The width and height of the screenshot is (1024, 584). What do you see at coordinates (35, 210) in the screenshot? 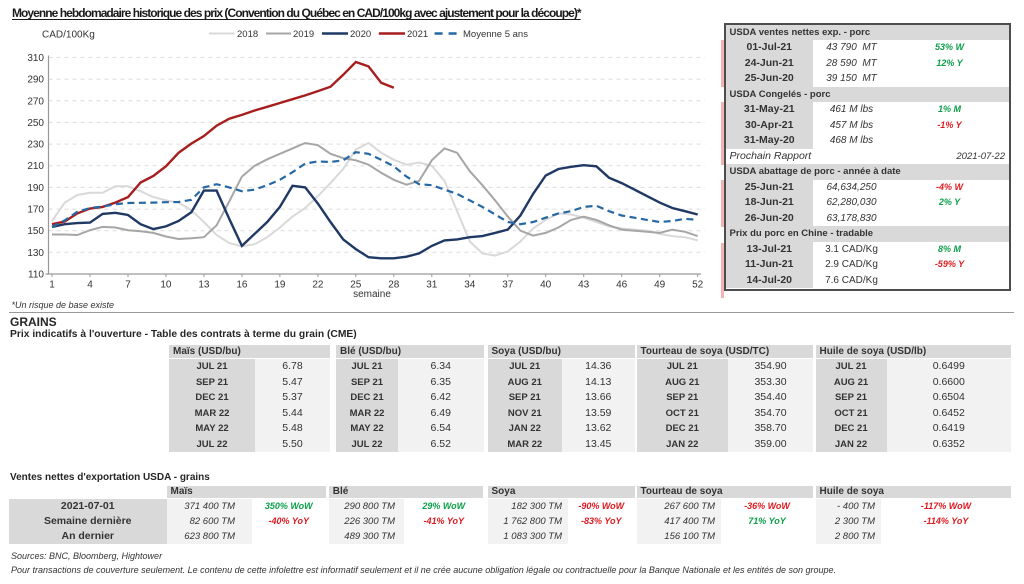
I see `svg-text: 170` at bounding box center [35, 210].